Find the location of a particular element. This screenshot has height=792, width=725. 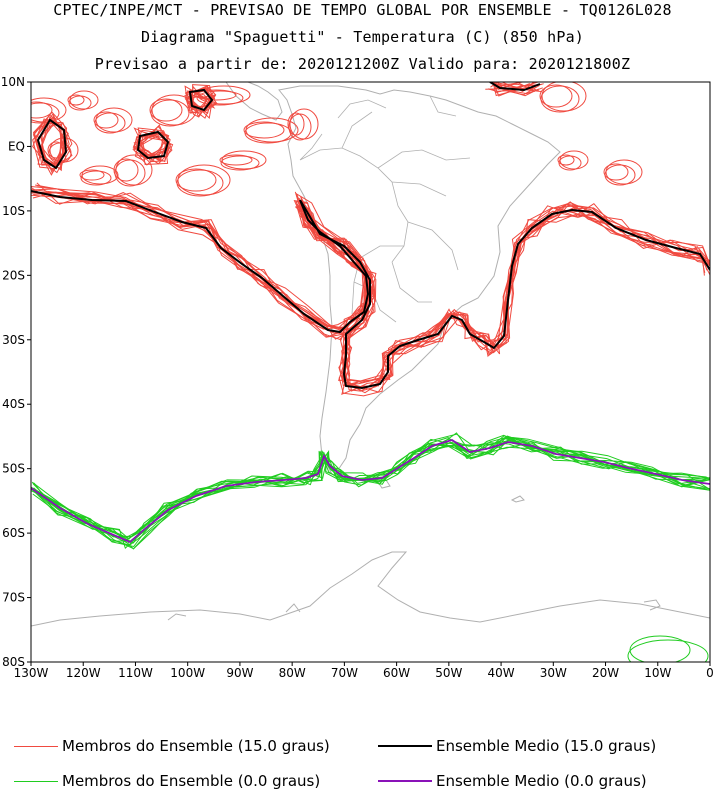

lat-tick-label: 20S is located at coordinates (13, 275).